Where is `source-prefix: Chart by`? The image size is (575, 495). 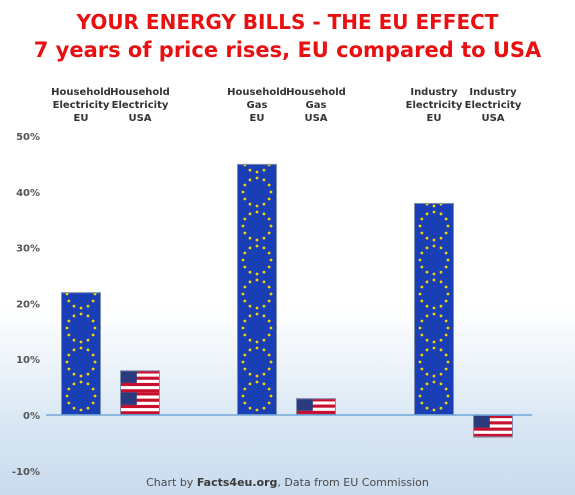
source-prefix: Chart by is located at coordinates (171, 482).